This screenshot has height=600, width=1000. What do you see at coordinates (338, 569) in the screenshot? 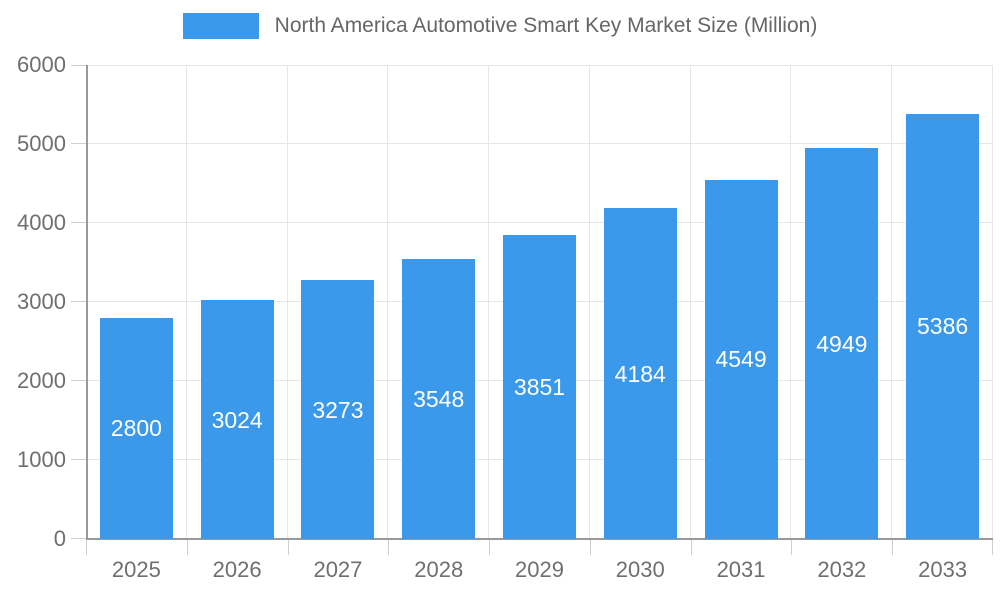
I see `x-axis-label: 2027` at bounding box center [338, 569].